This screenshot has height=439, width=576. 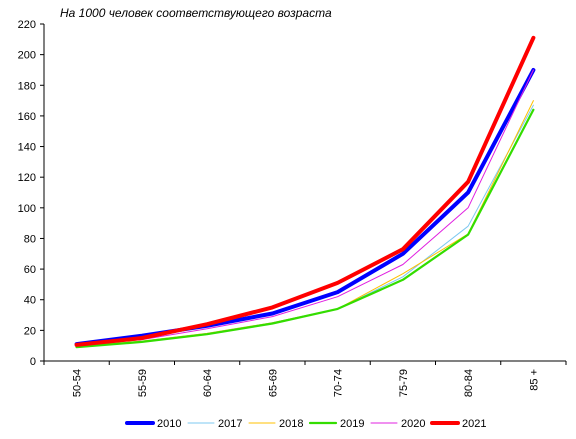 I want to click on x-tick-label: 60-64, so click(x=208, y=383).